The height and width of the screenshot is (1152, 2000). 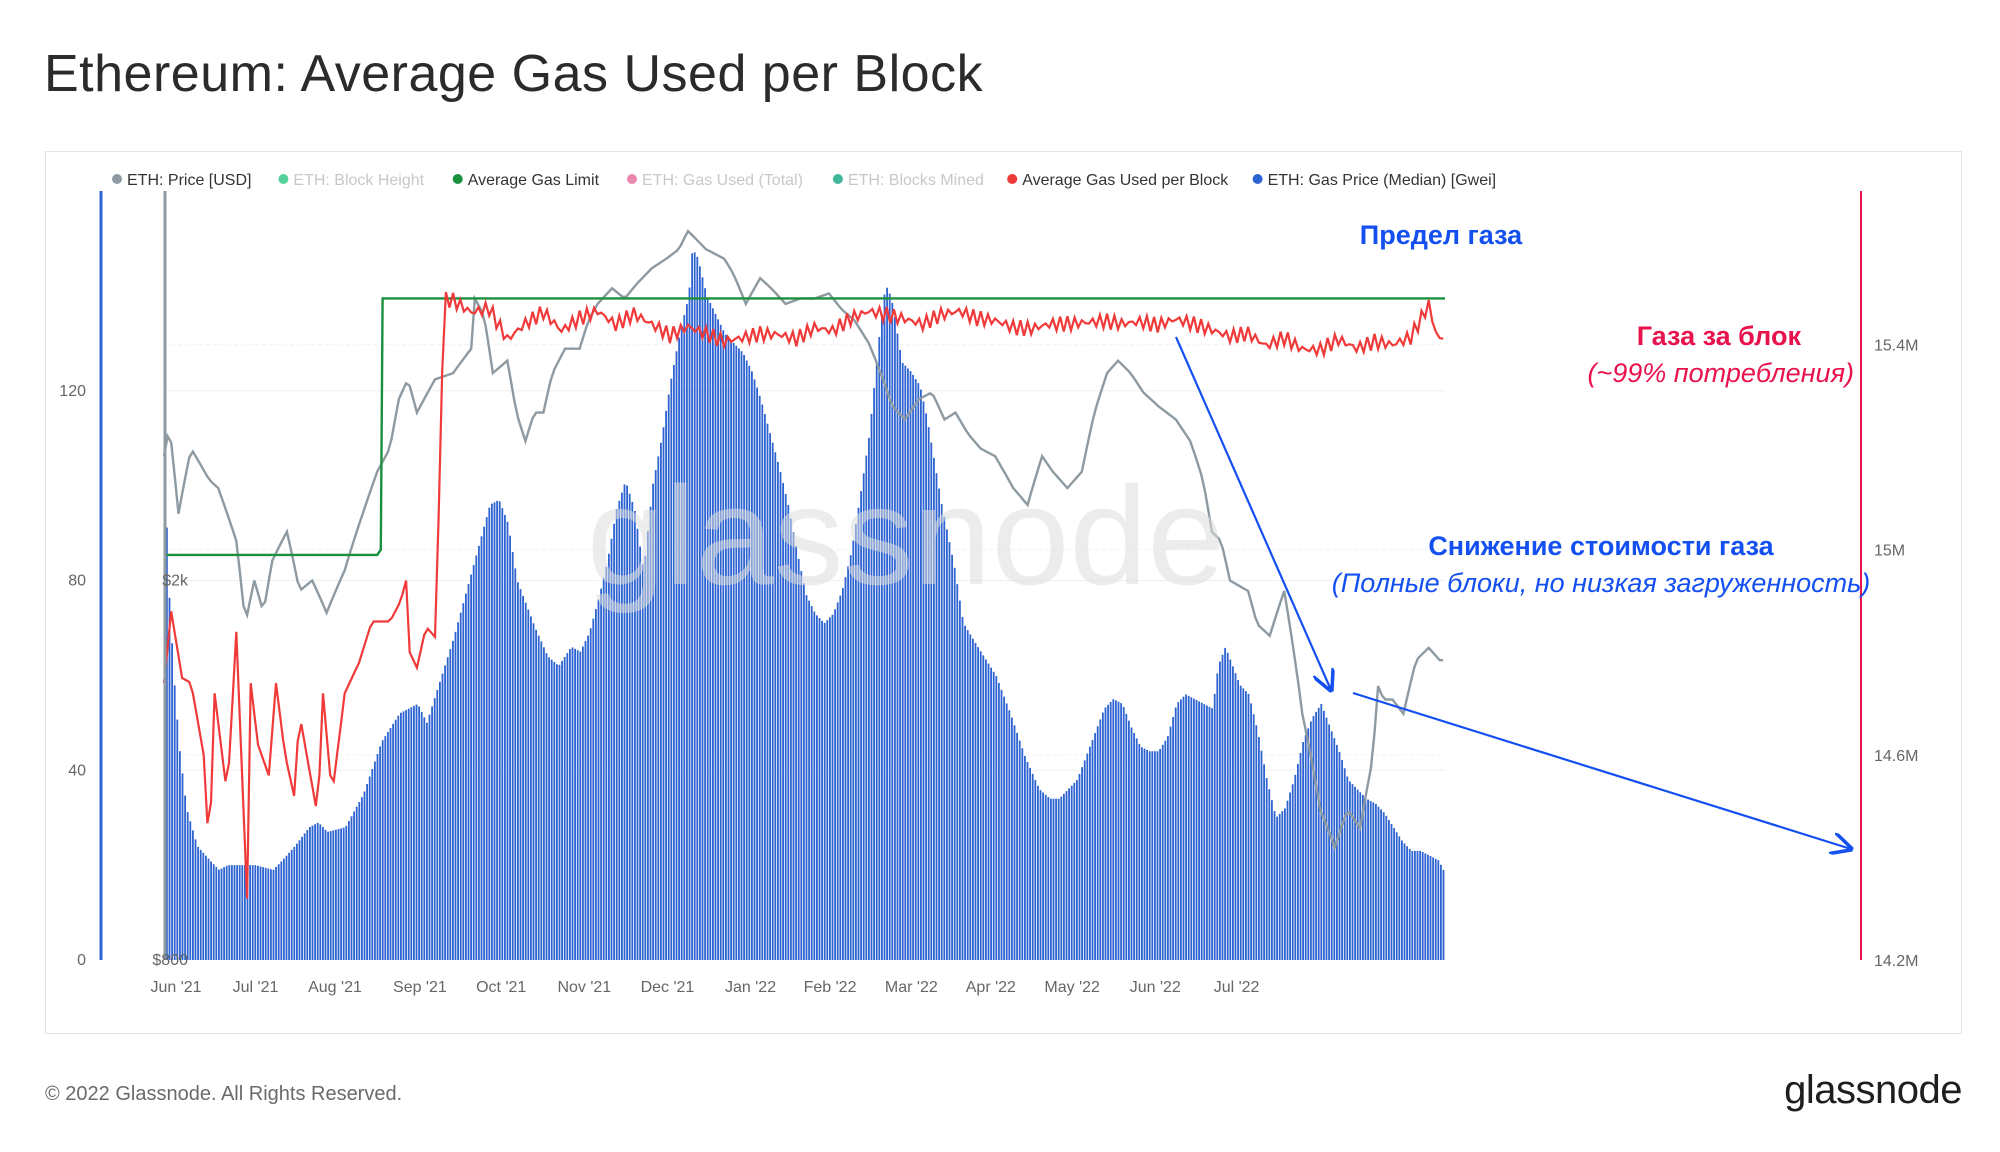 I want to click on y-tick-gas-used: 15.4M, so click(x=1896, y=346).